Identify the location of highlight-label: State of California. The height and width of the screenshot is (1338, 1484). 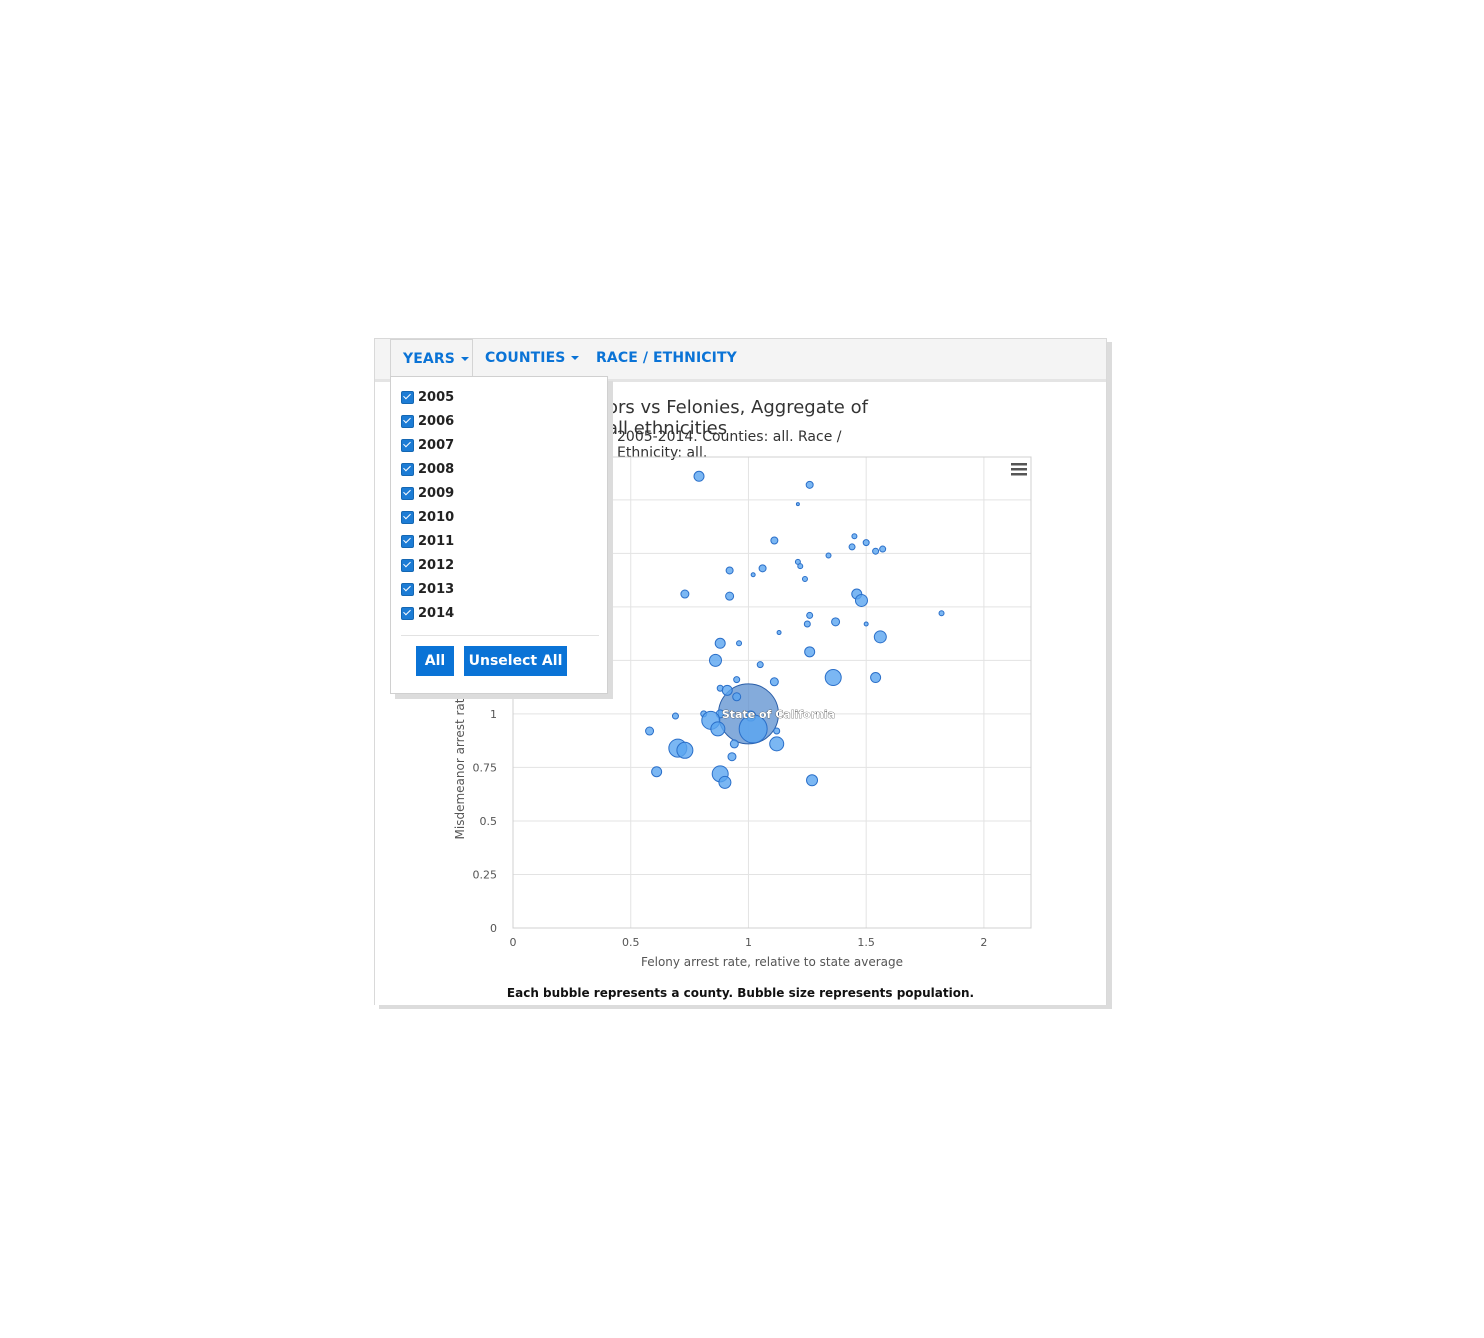
(778, 714).